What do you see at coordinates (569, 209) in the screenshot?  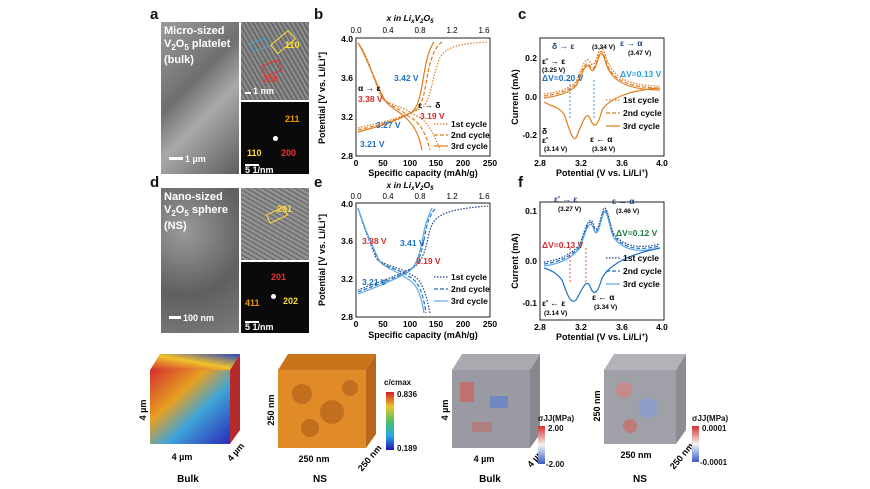 I see `chart-f-annot-327: (3.27 V)` at bounding box center [569, 209].